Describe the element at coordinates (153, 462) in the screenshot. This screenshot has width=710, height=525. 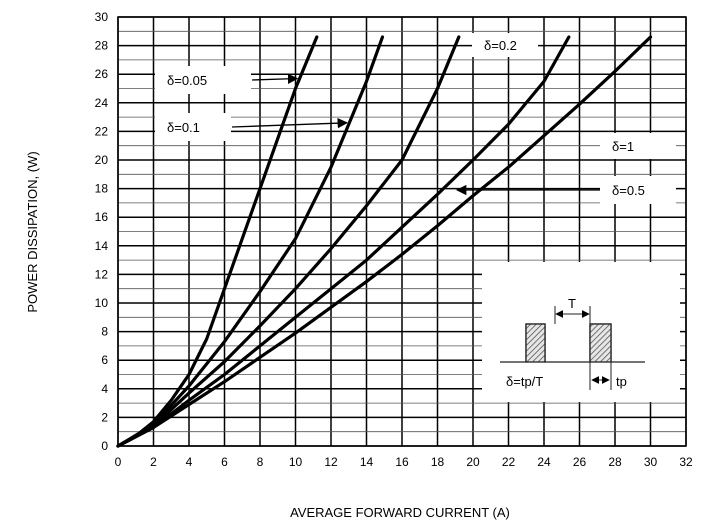
I see `x-tick-label: 2` at that location.